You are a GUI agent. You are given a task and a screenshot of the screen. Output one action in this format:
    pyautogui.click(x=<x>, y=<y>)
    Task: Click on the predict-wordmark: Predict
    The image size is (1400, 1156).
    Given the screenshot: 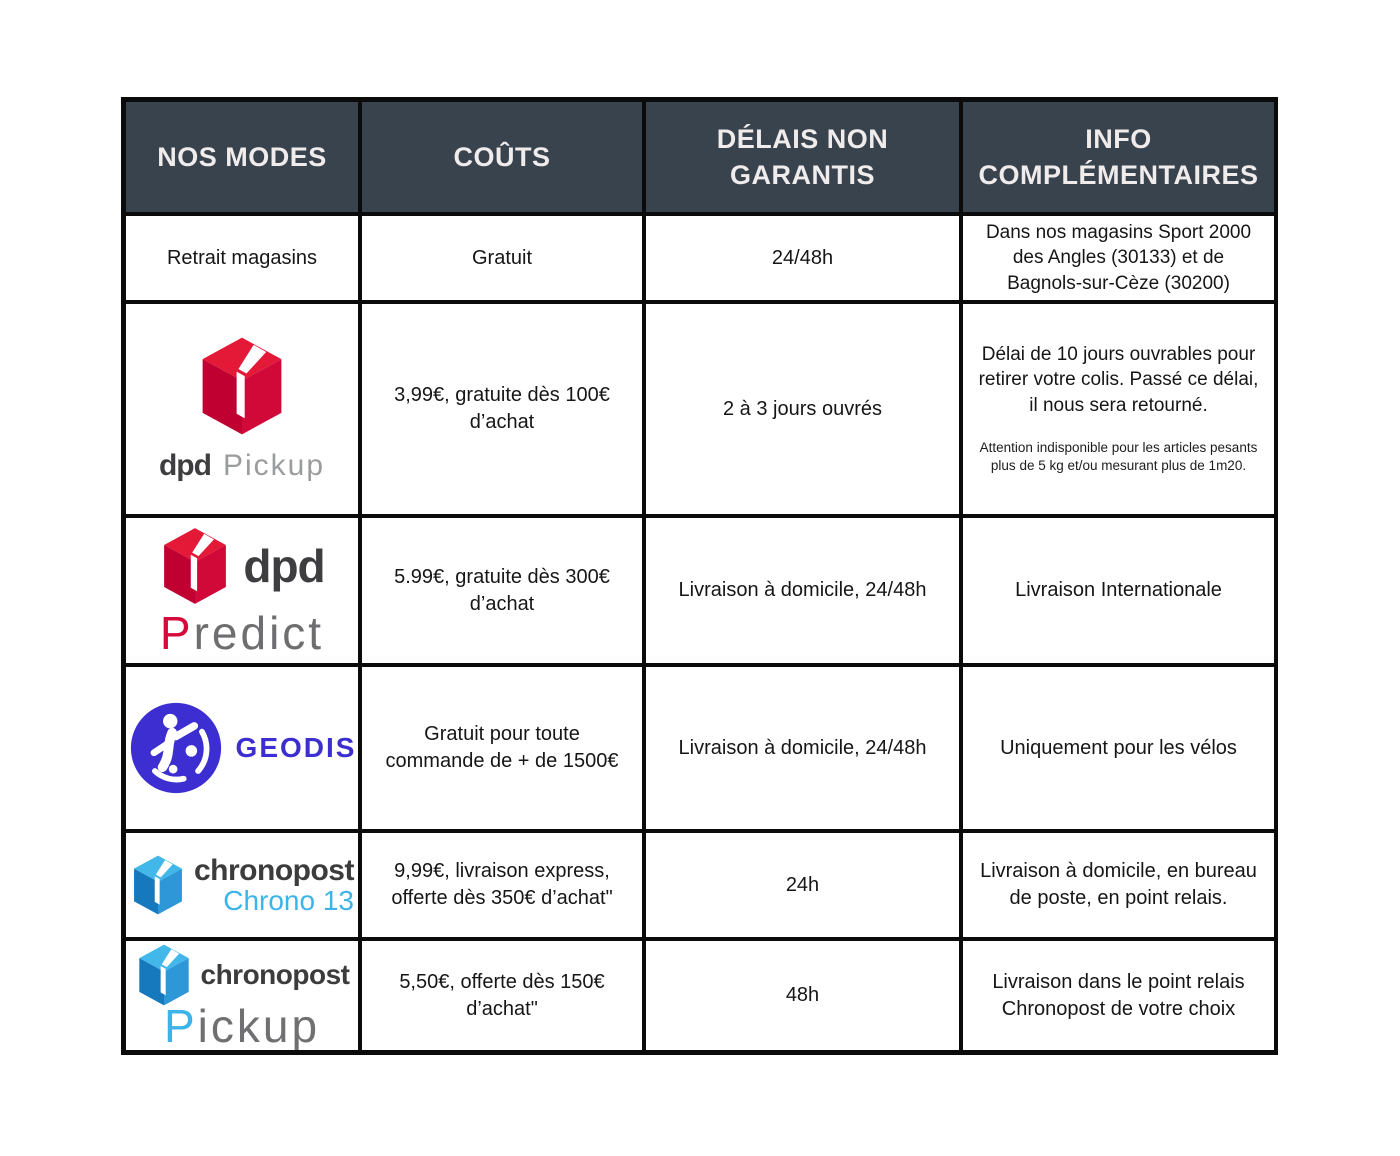 What is the action you would take?
    pyautogui.click(x=242, y=633)
    